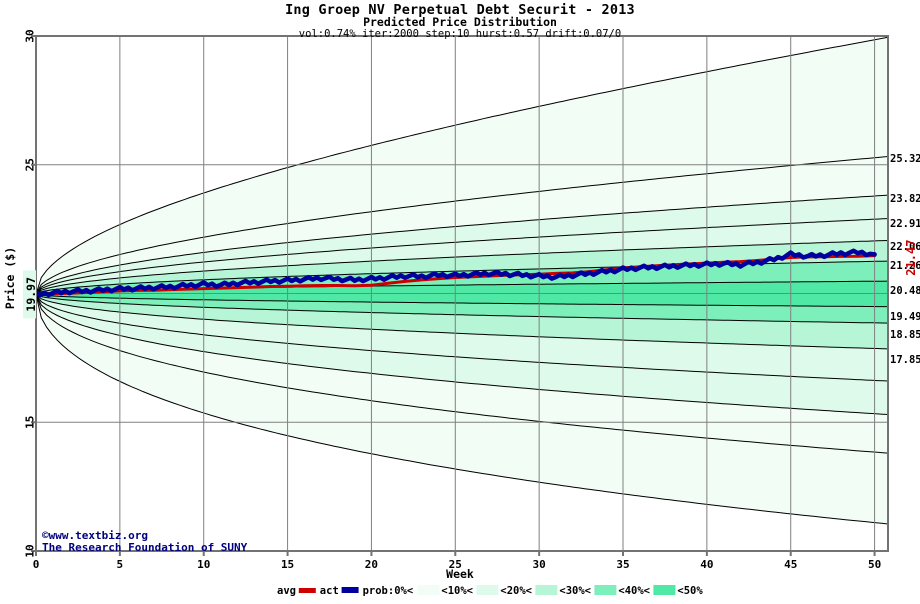 Image resolution: width=920 pixels, height=604 pixels. Describe the element at coordinates (622, 564) in the screenshot. I see `x-tick-label: 35` at that location.